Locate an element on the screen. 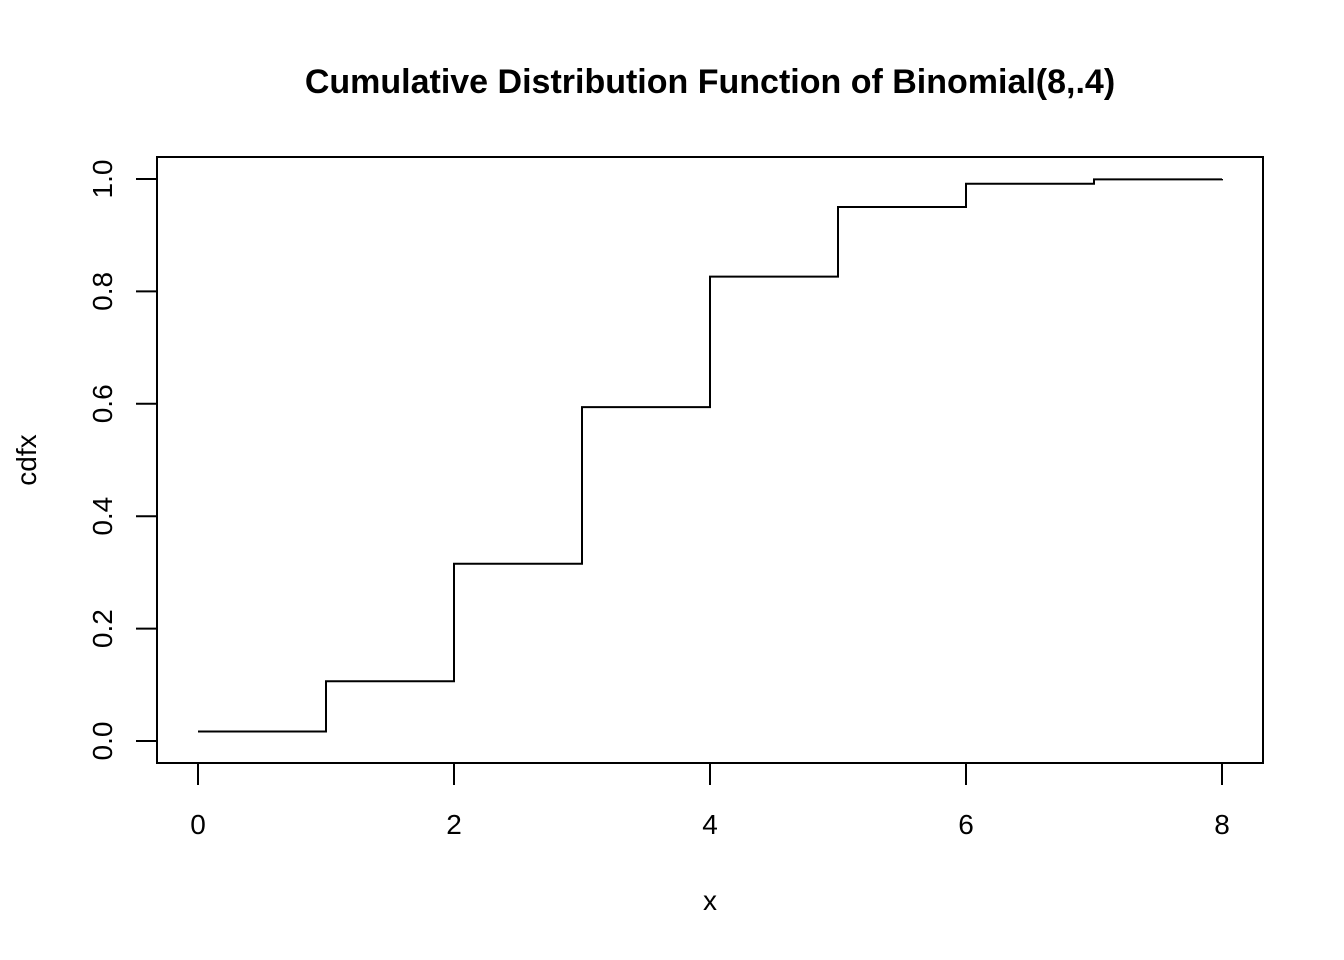 The height and width of the screenshot is (960, 1344). y-tick-label: 0.8 is located at coordinates (102, 291).